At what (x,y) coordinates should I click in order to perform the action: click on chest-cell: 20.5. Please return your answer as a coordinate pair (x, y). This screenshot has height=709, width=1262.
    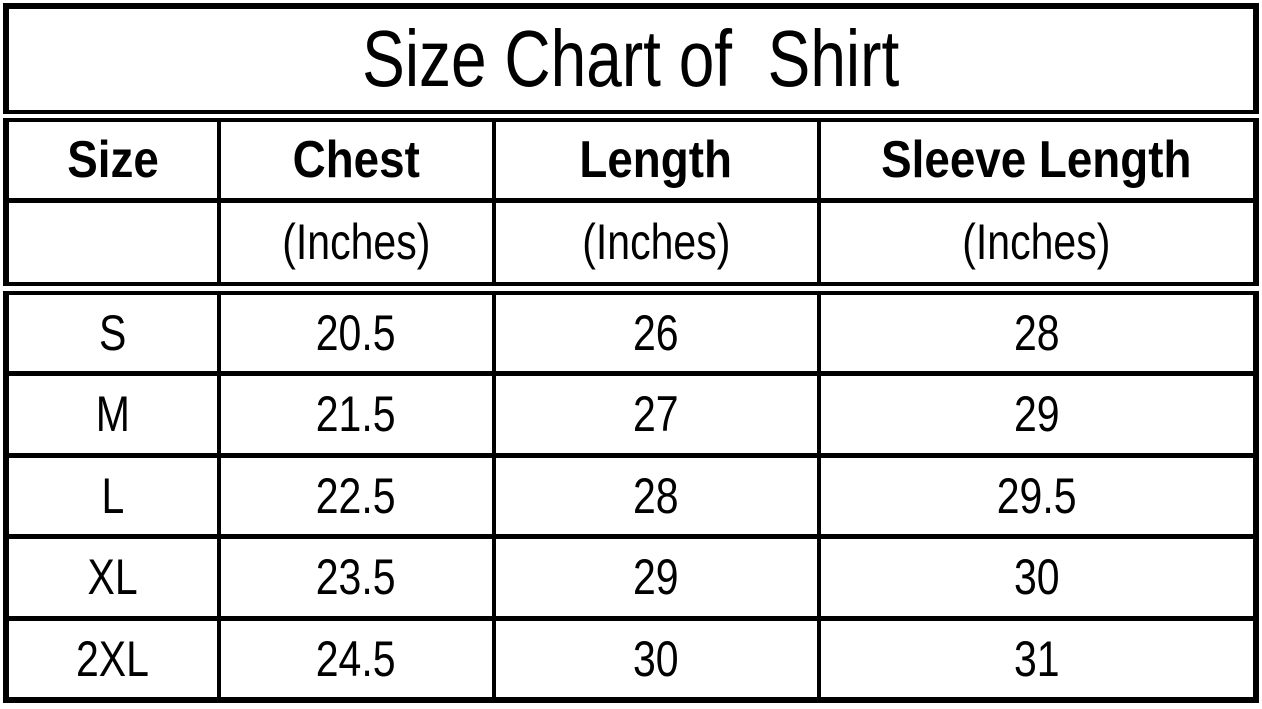
    Looking at the image, I should click on (356, 331).